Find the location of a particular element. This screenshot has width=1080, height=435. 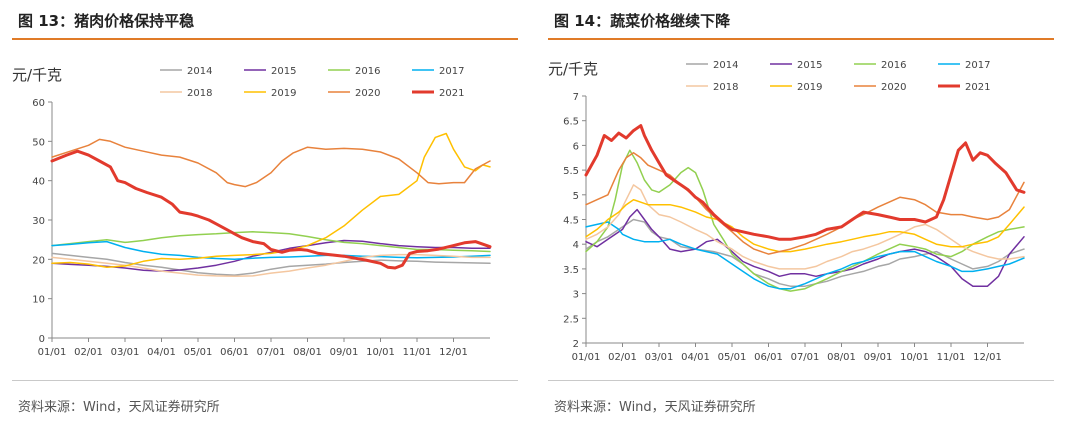

y-tick-label: 60 is located at coordinates (38, 103).